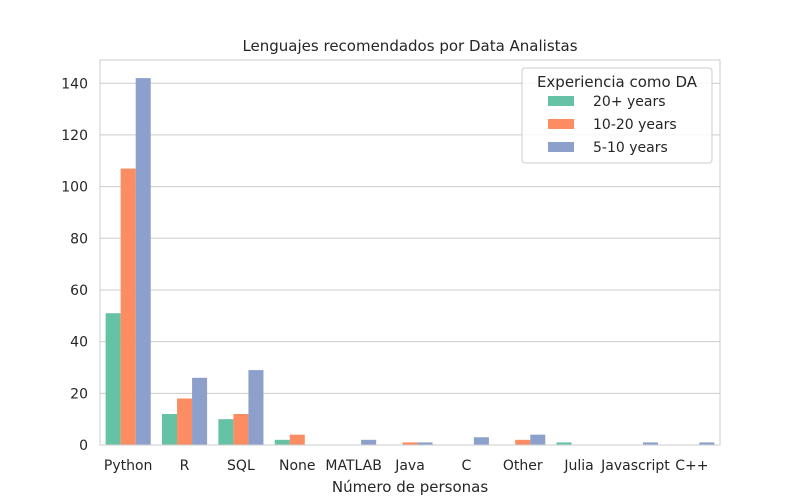 Image resolution: width=800 pixels, height=500 pixels. What do you see at coordinates (635, 466) in the screenshot?
I see `x-tick-label: Javascript` at bounding box center [635, 466].